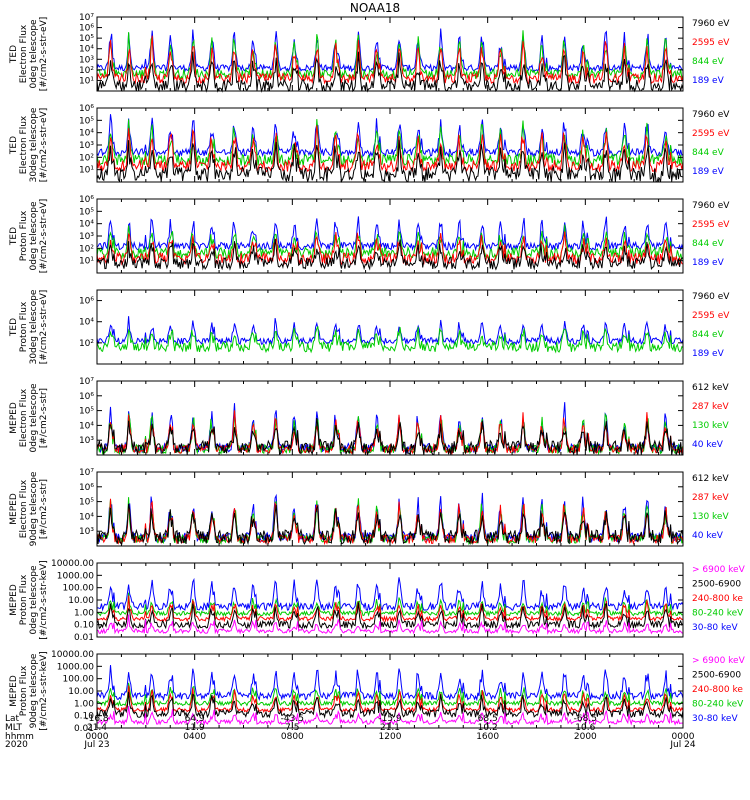 This screenshot has height=800, width=750. I want to click on x-tick-label: 21.1, so click(390, 728).